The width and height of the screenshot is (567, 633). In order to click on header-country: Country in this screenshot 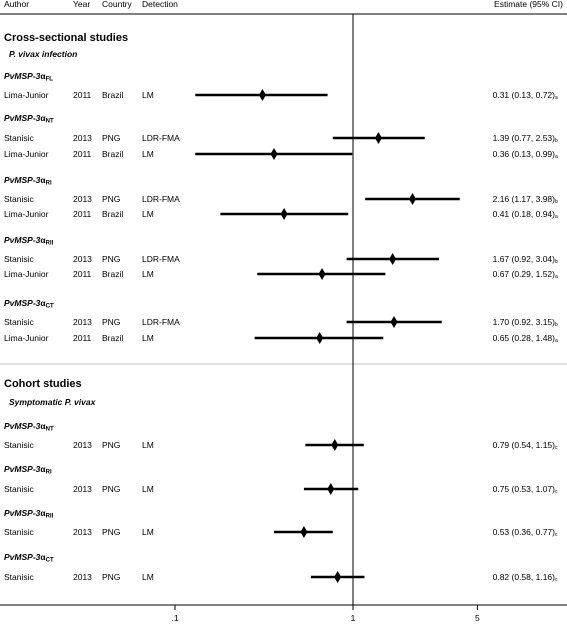, I will do `click(117, 4)`.